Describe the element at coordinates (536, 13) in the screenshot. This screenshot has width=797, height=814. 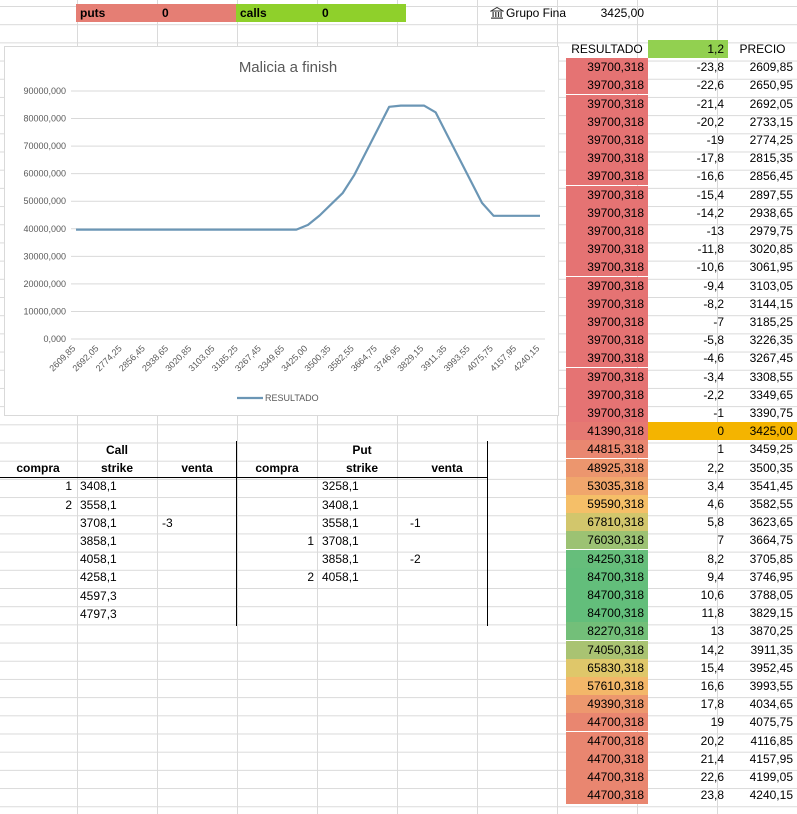
I see `bank-name-cell: Grupo Fina` at that location.